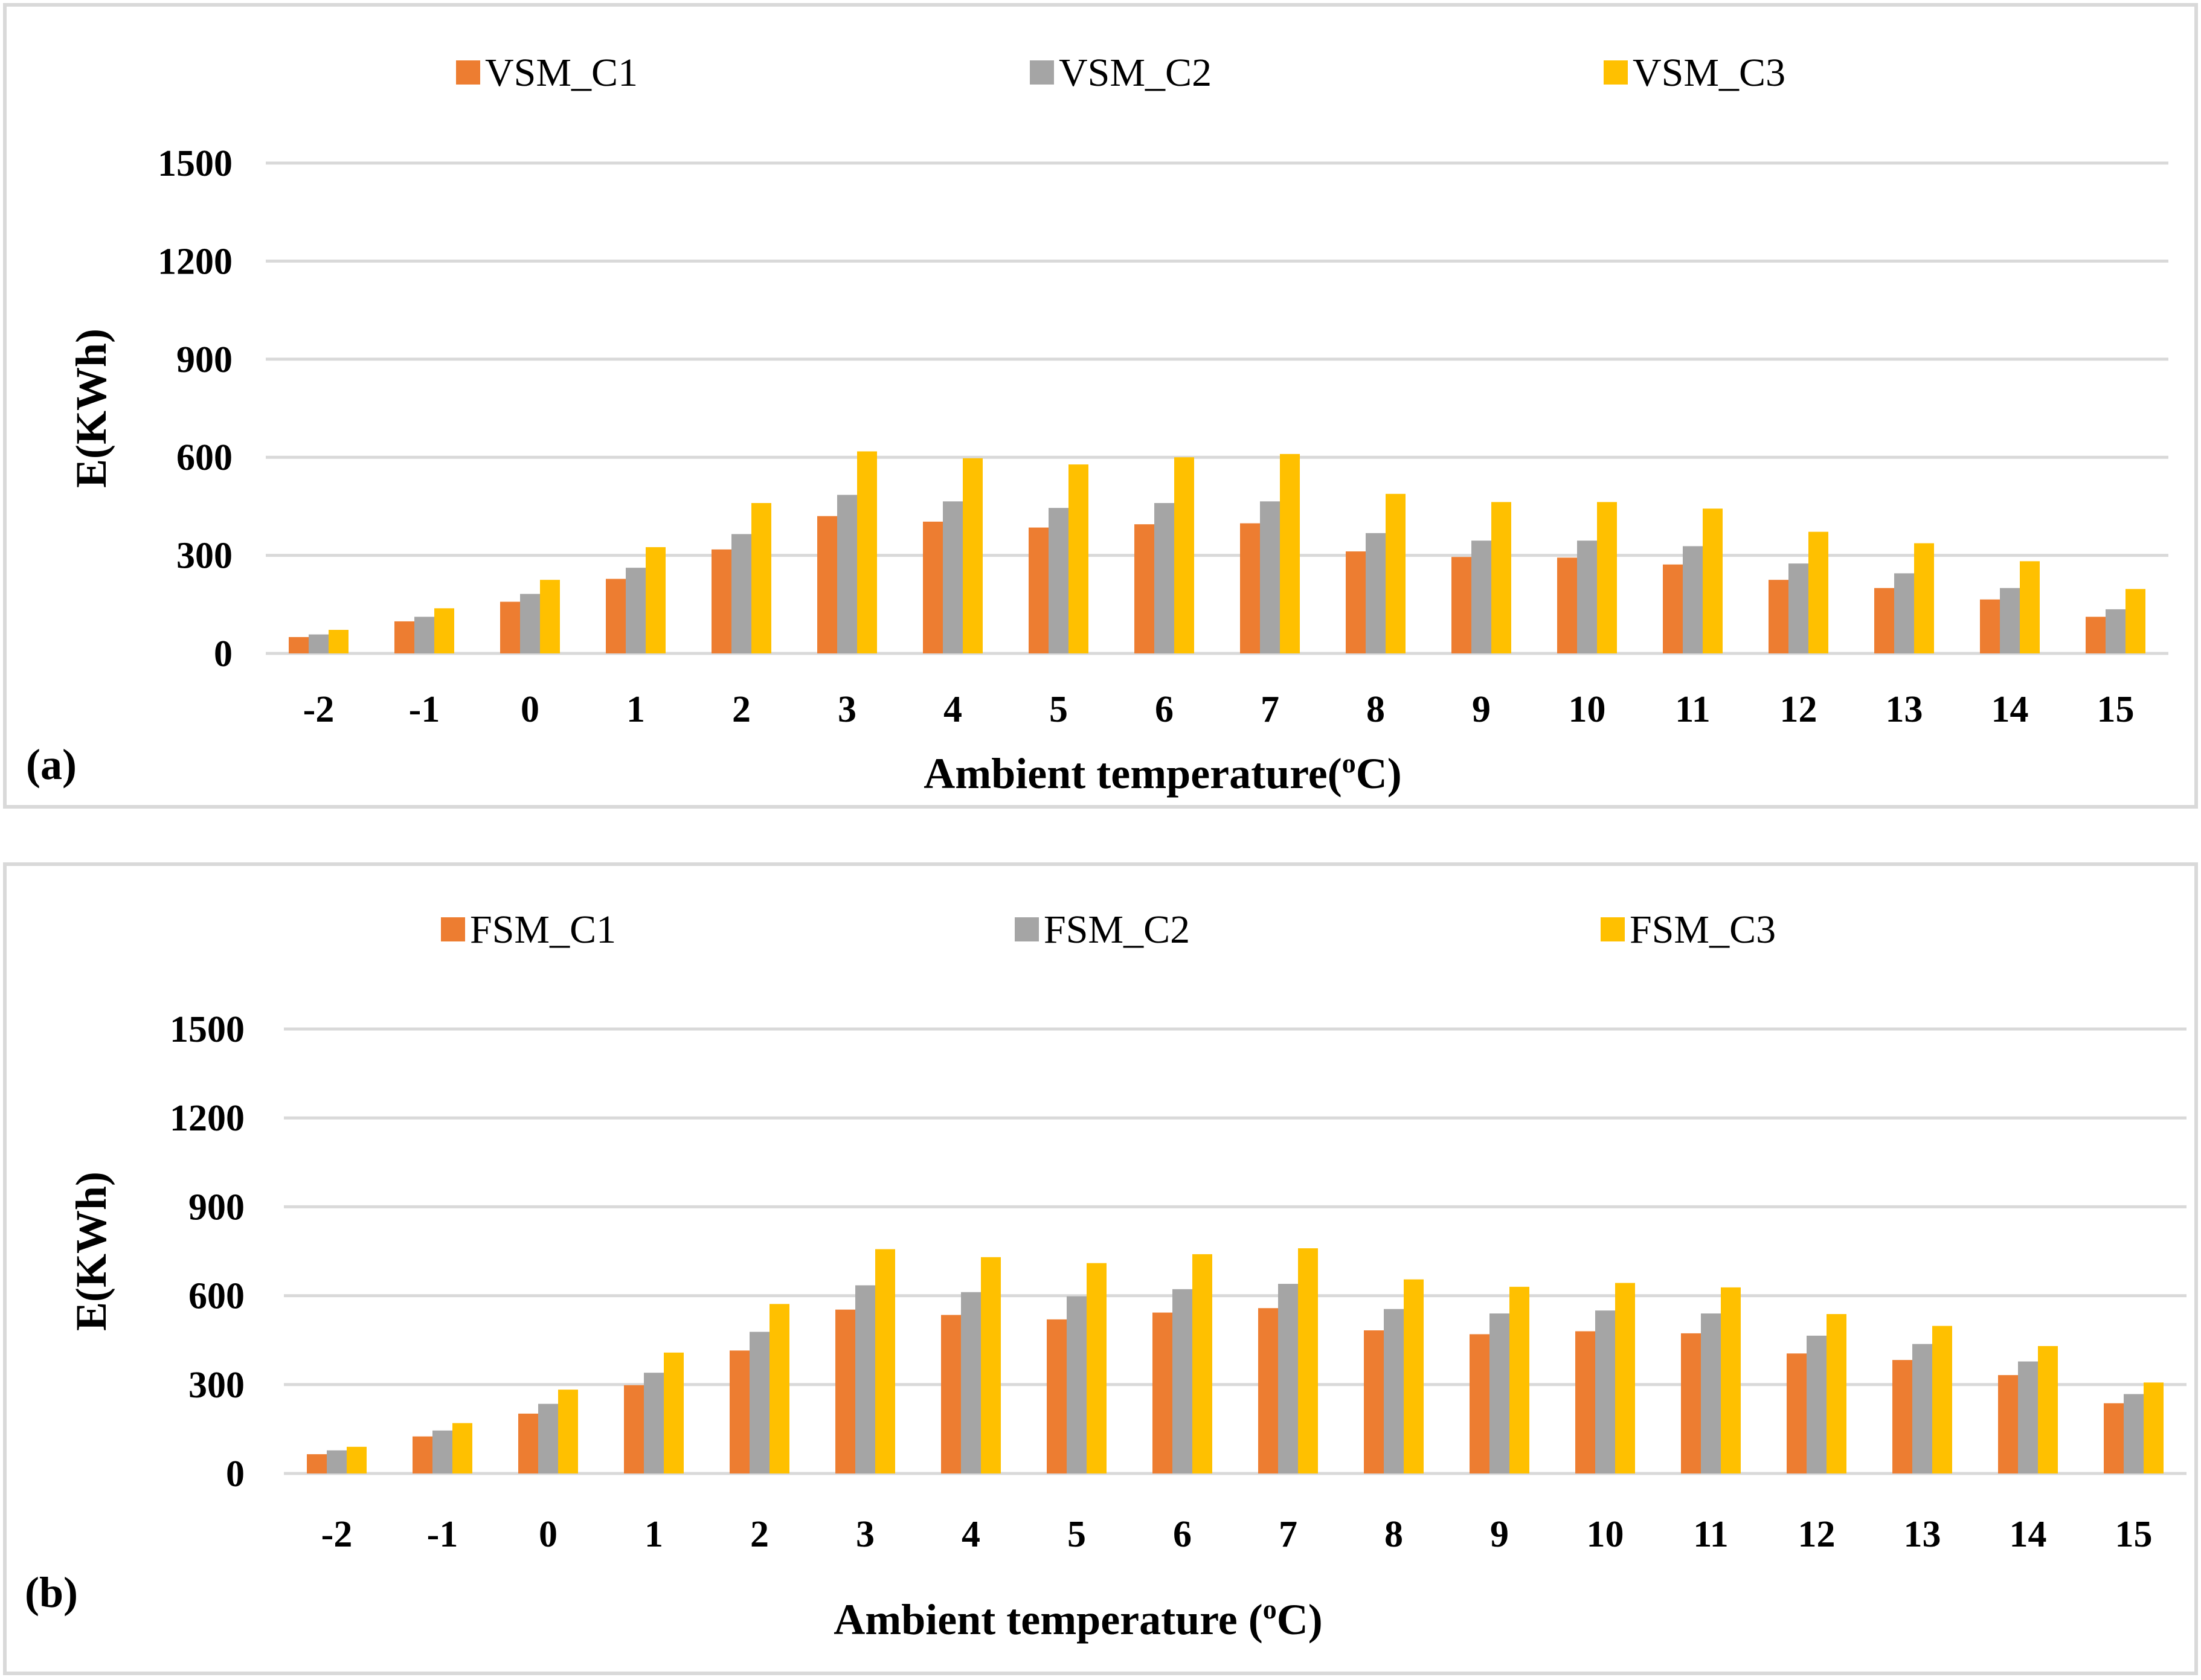 Image resolution: width=2201 pixels, height=1680 pixels. I want to click on panel-tag: (b), so click(51, 1592).